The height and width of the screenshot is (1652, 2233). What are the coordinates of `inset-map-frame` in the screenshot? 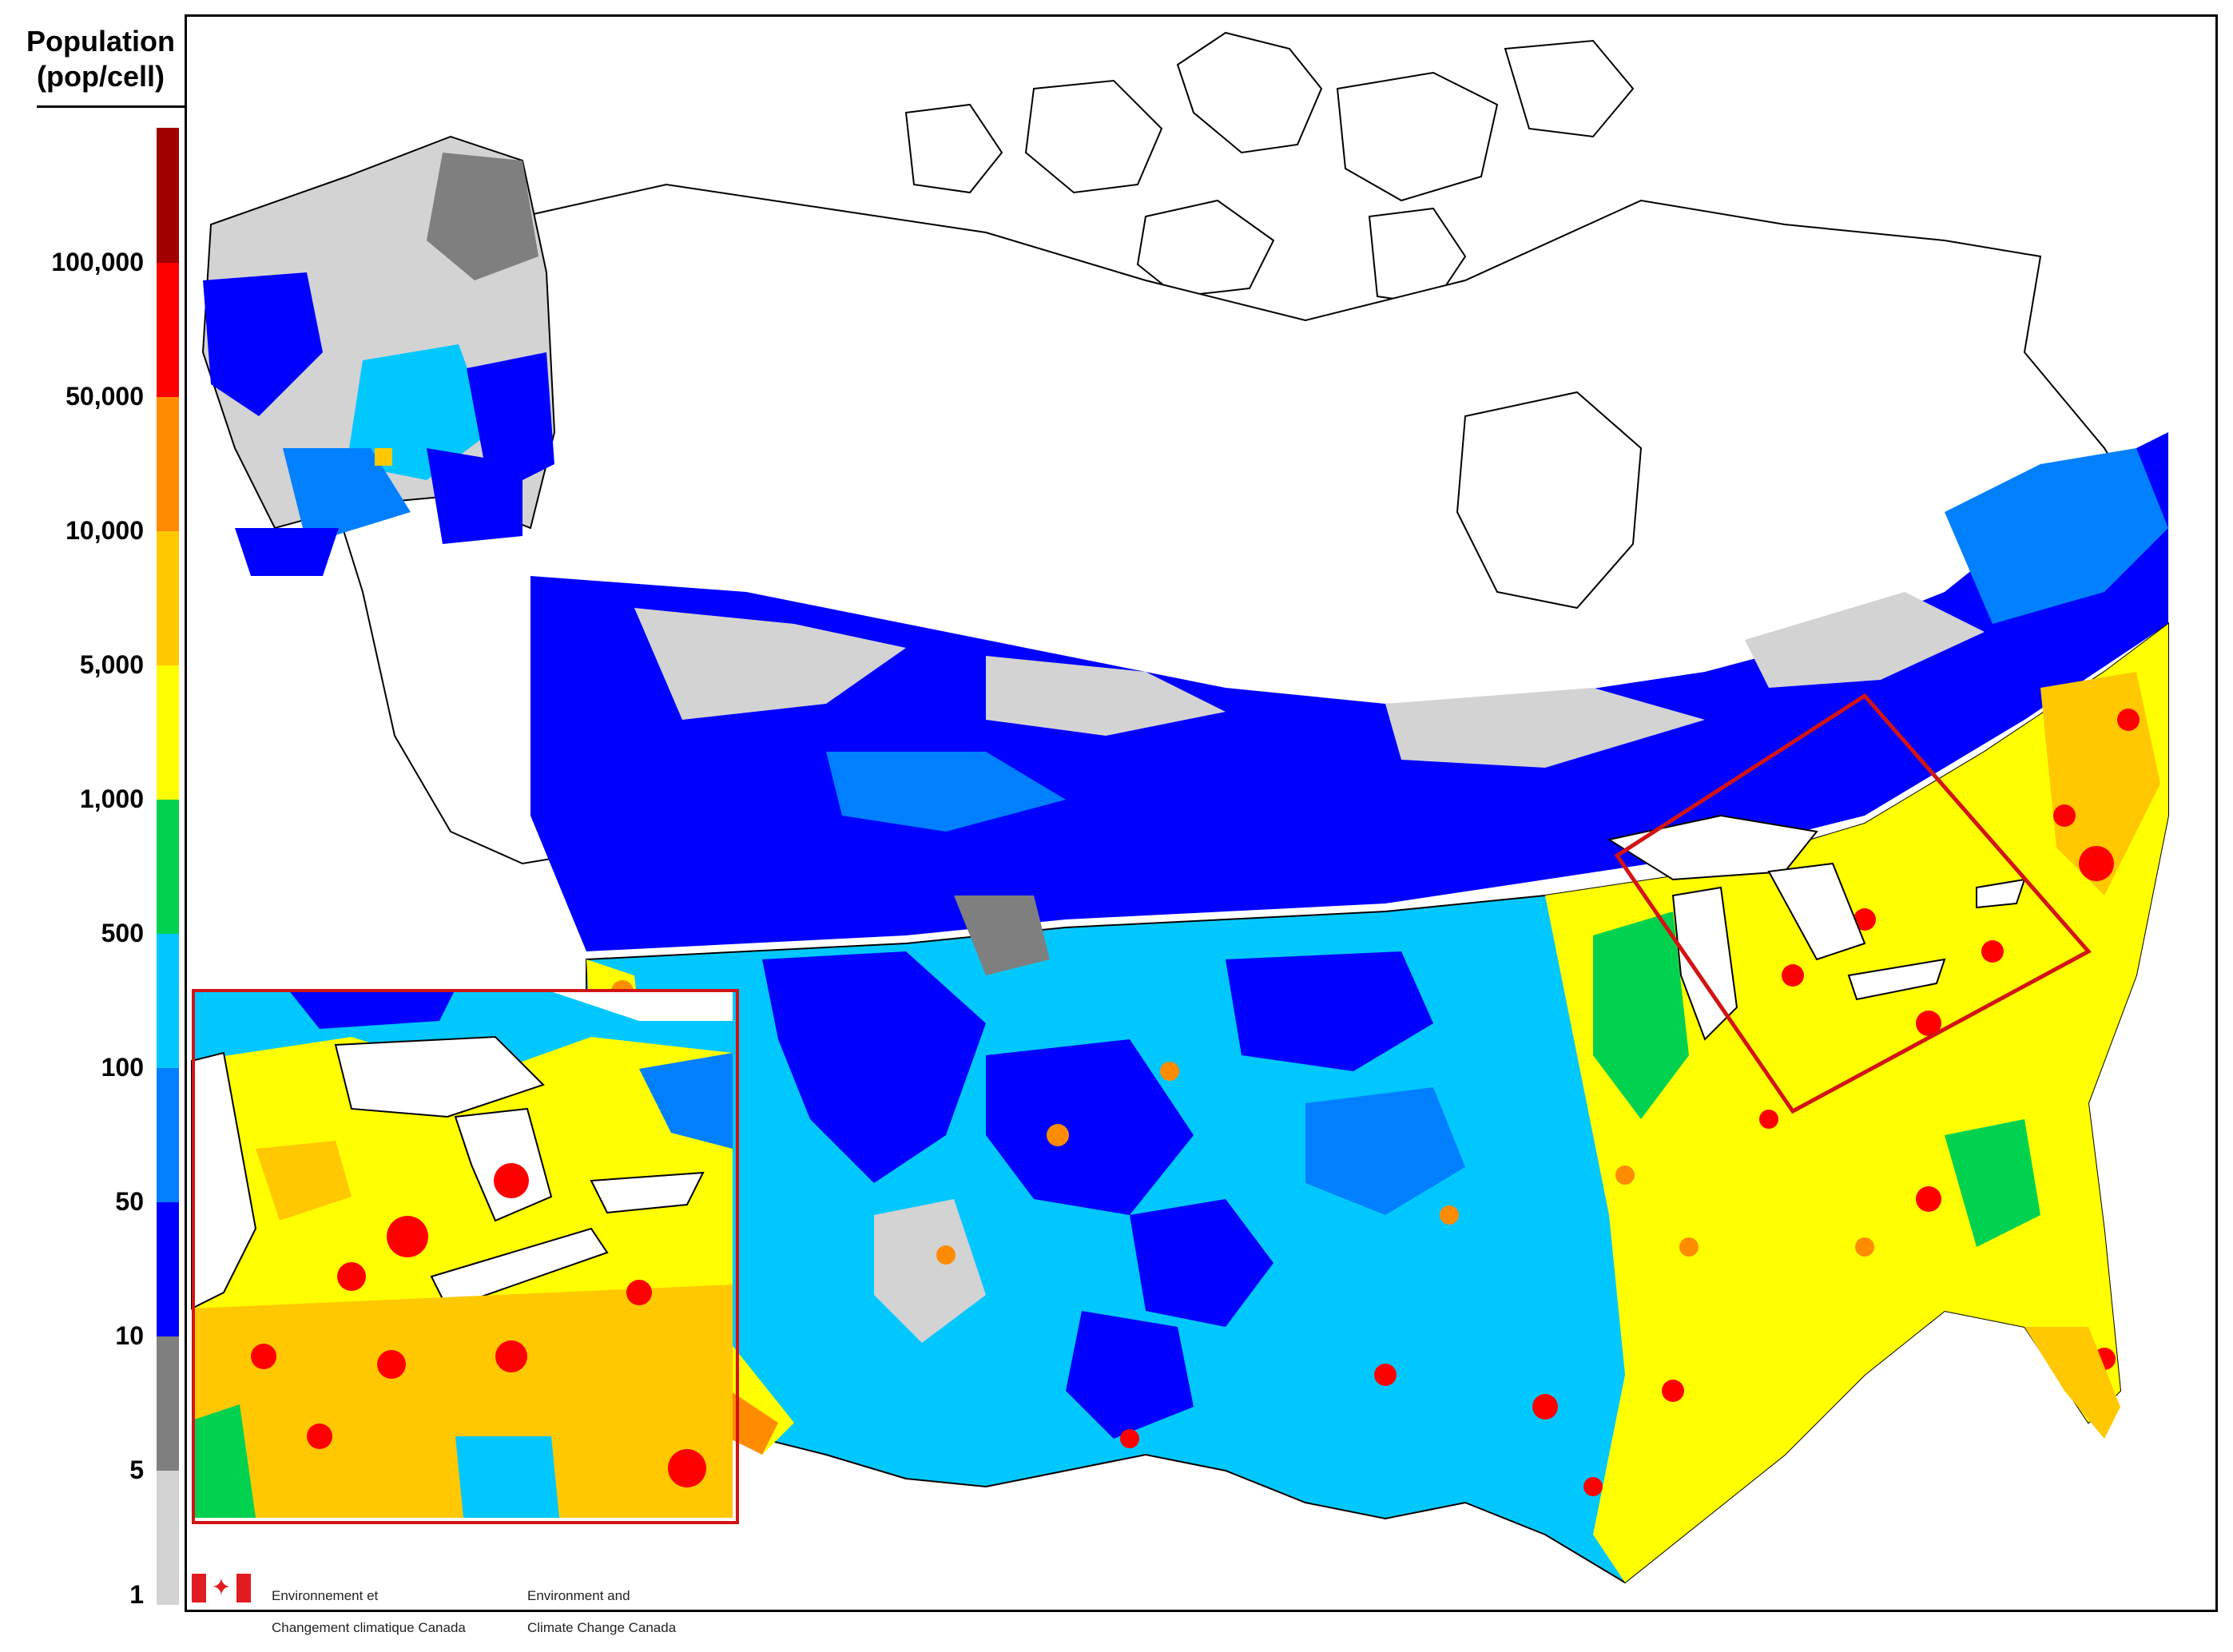 It's located at (466, 1256).